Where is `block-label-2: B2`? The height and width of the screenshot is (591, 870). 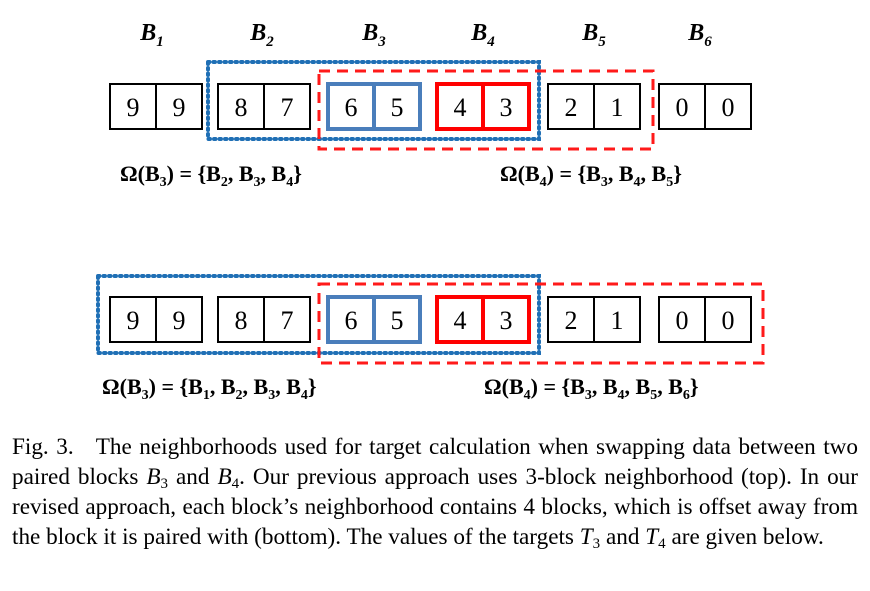 block-label-2: B2 is located at coordinates (261, 35).